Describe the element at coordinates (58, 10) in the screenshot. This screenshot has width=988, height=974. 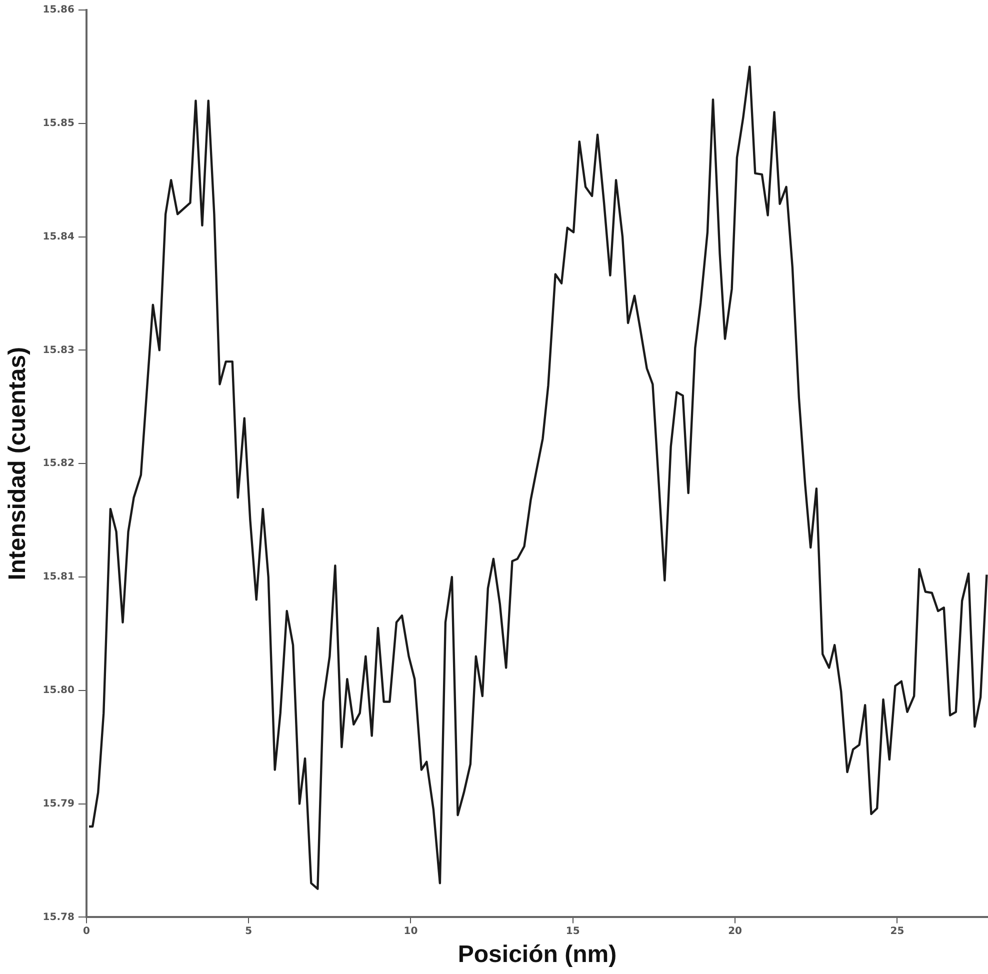
I see `y-tick-label: 15.86` at that location.